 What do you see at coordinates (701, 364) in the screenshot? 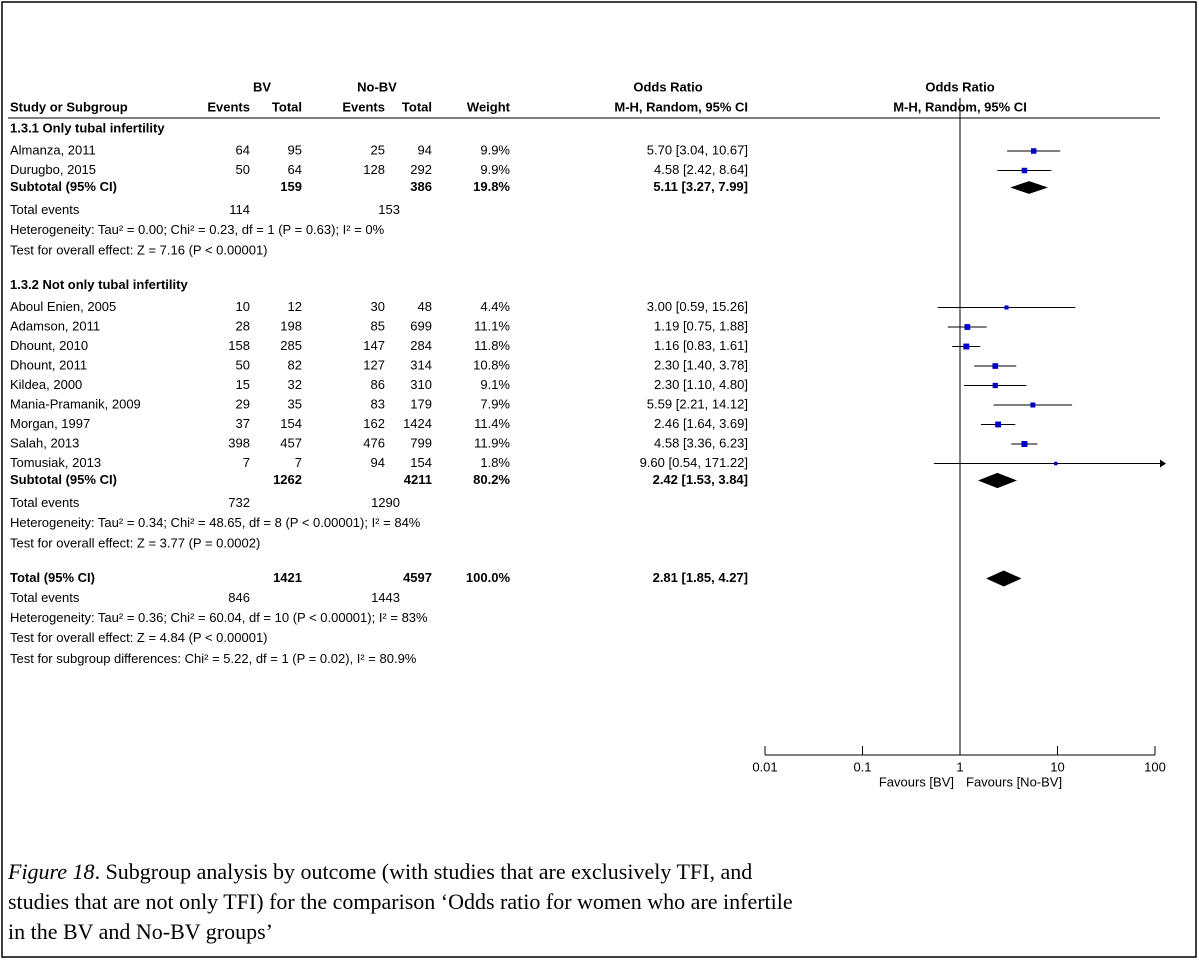
I see `cell: 2.30 [1.40, 3.78]` at bounding box center [701, 364].